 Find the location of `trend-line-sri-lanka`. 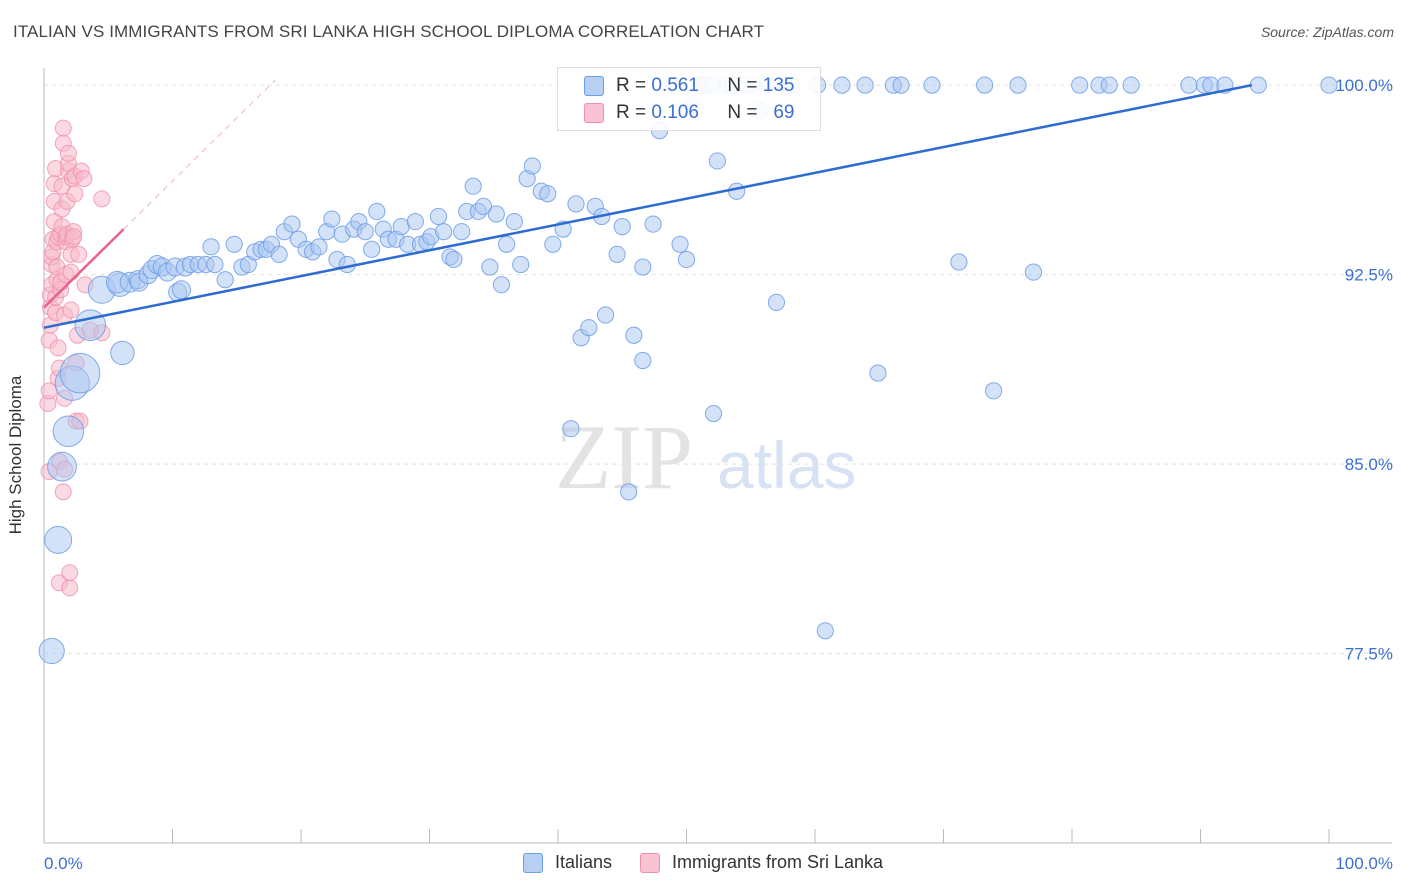

trend-line-sri-lanka is located at coordinates (84, 268).